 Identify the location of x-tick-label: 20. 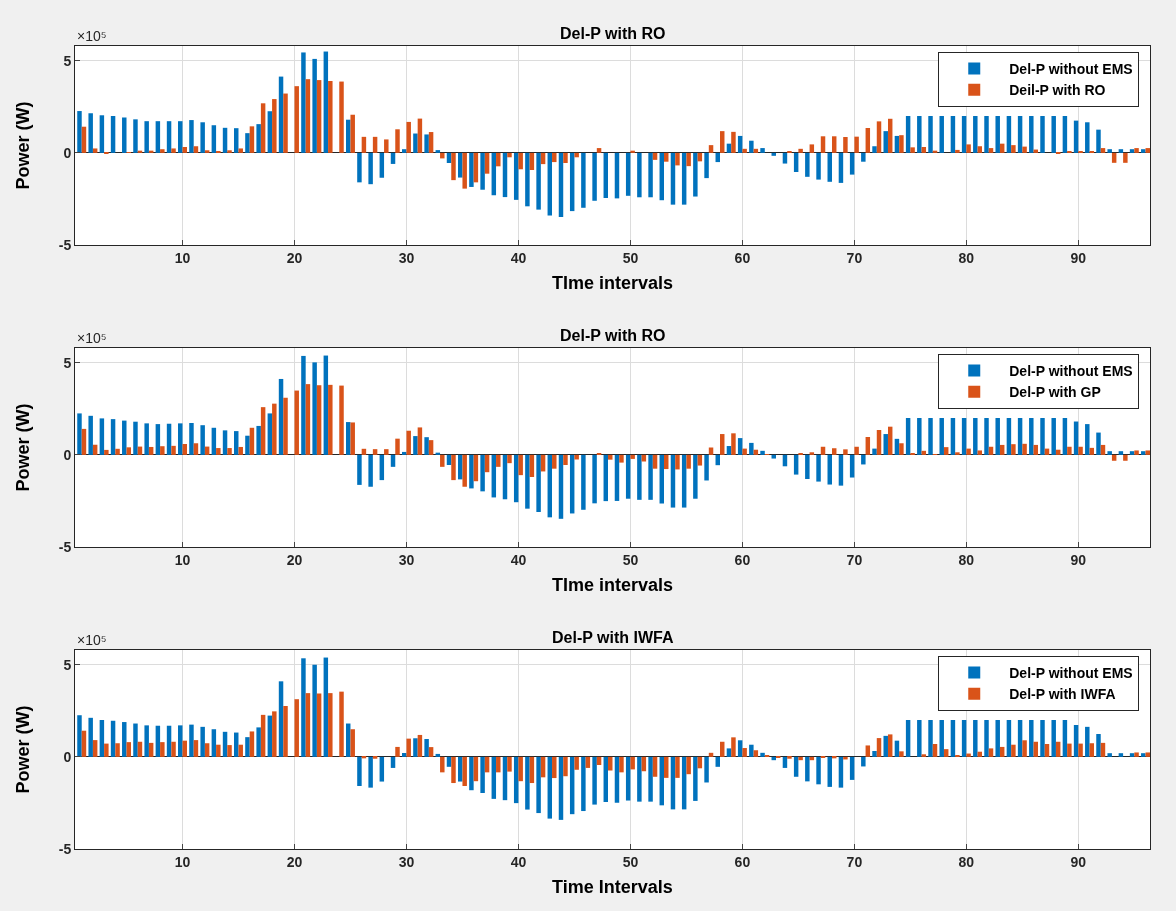
(294, 559).